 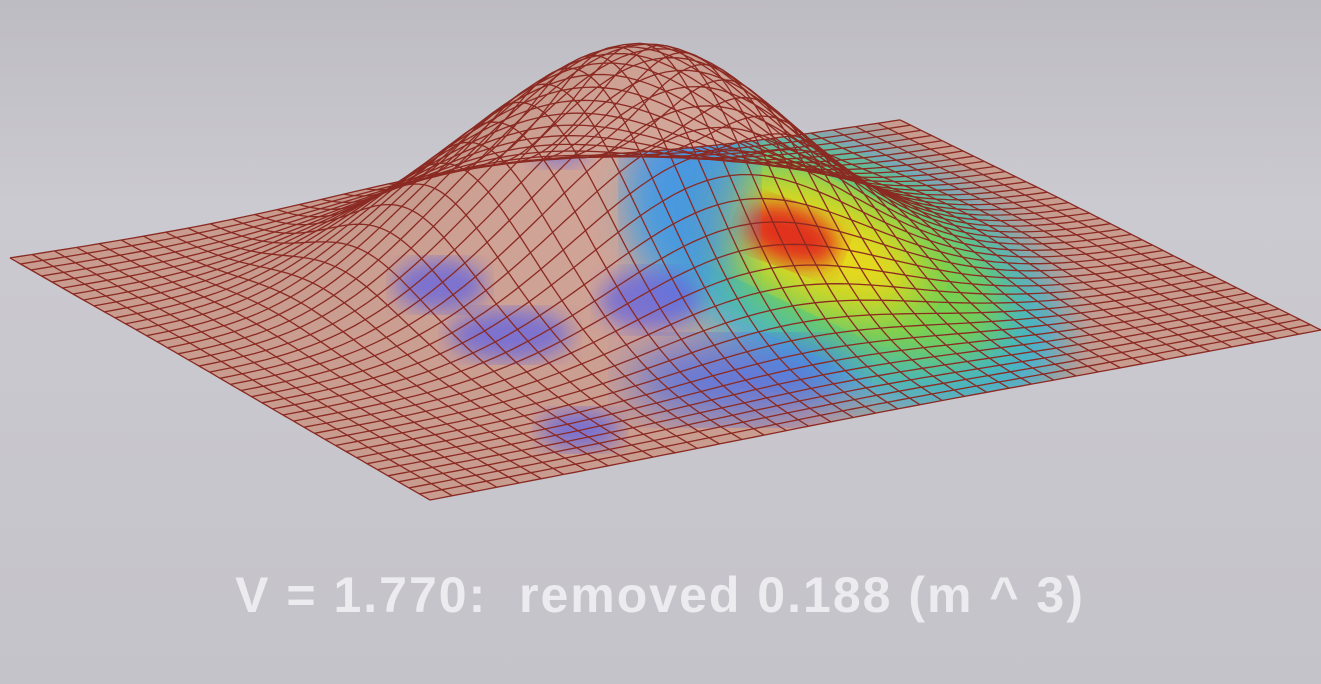 I want to click on caption: V = 1.770: removed 0.188 (m ^ 3), so click(x=660, y=595).